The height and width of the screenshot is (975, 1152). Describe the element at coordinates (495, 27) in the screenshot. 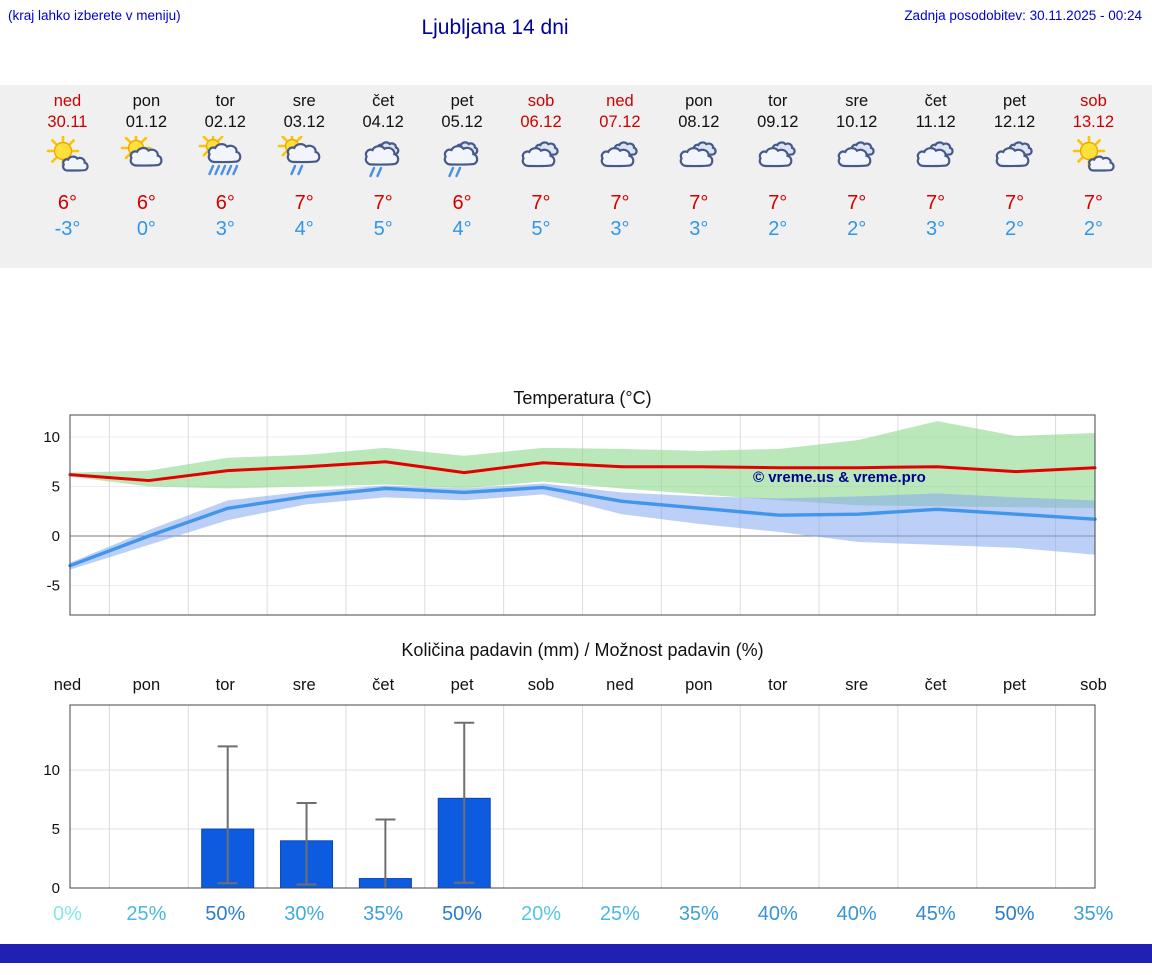

I see `page-title: Ljubljana 14 dni` at that location.